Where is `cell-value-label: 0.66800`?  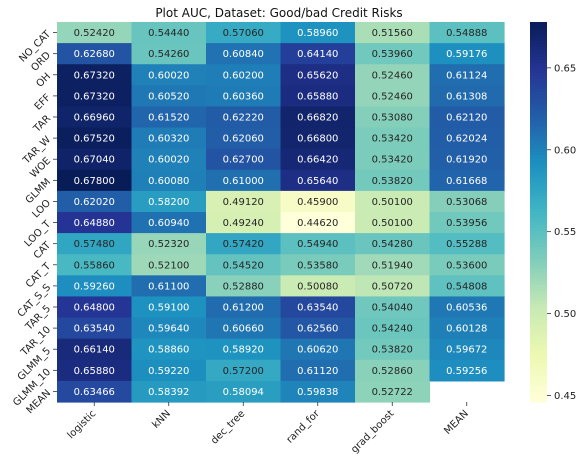 cell-value-label: 0.66800 is located at coordinates (317, 139).